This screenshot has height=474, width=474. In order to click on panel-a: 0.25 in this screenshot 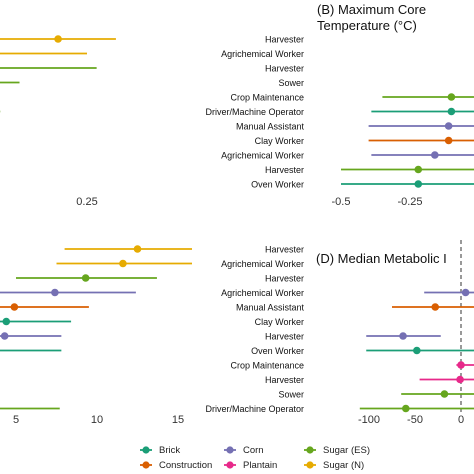, I will do `click(58, 121)`.